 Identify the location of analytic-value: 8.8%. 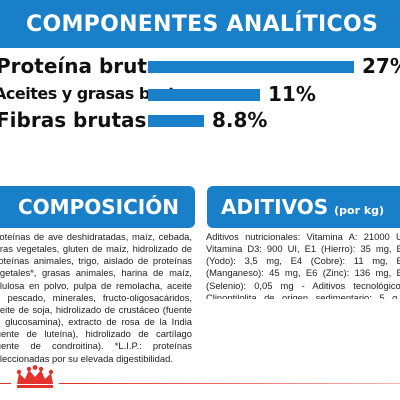
(240, 120).